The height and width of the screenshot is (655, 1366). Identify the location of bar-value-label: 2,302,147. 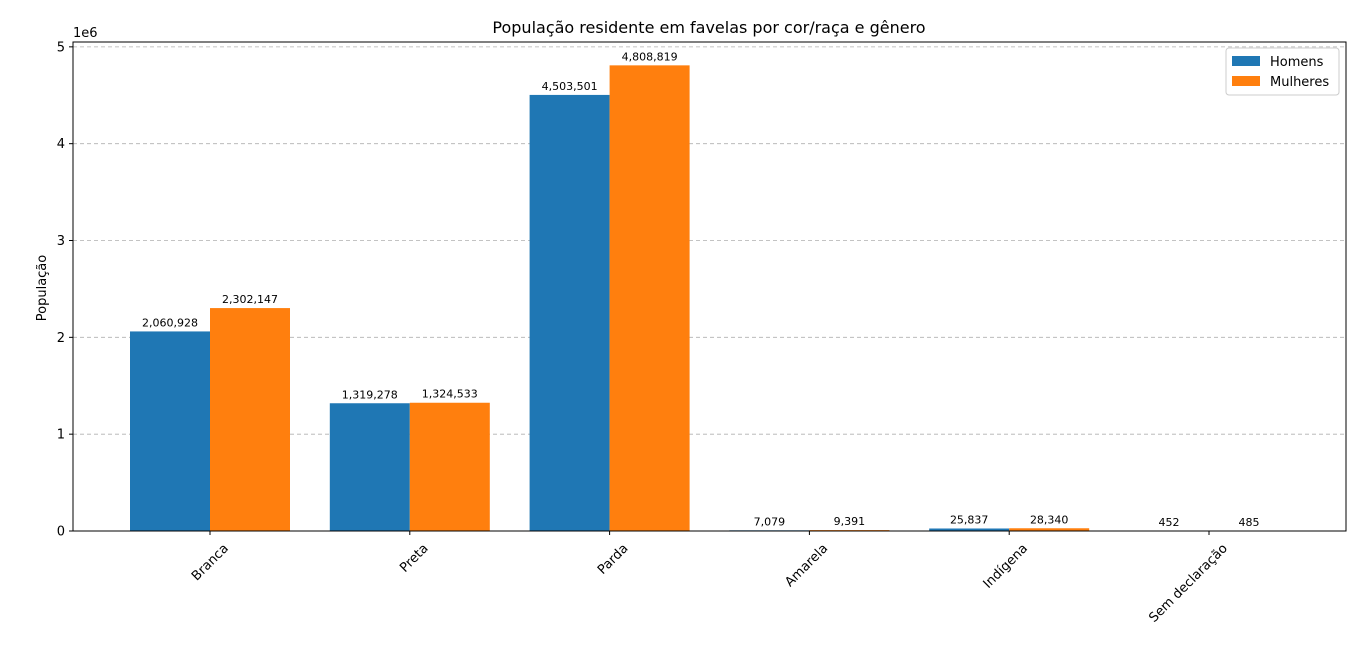
(250, 299).